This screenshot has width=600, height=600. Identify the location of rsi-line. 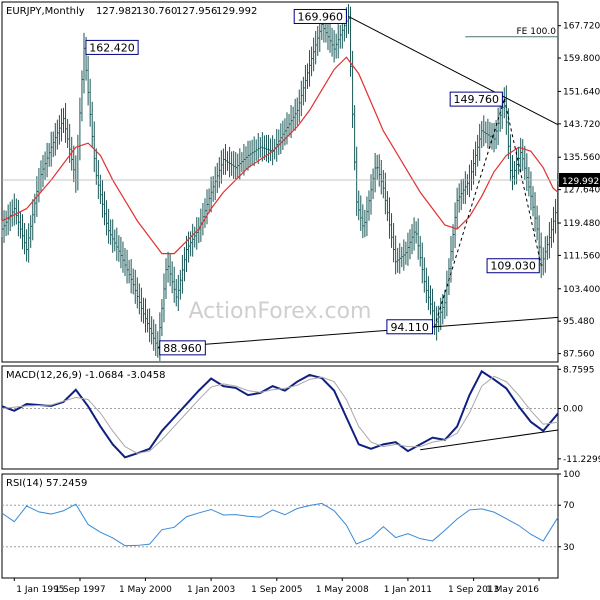
(280, 524).